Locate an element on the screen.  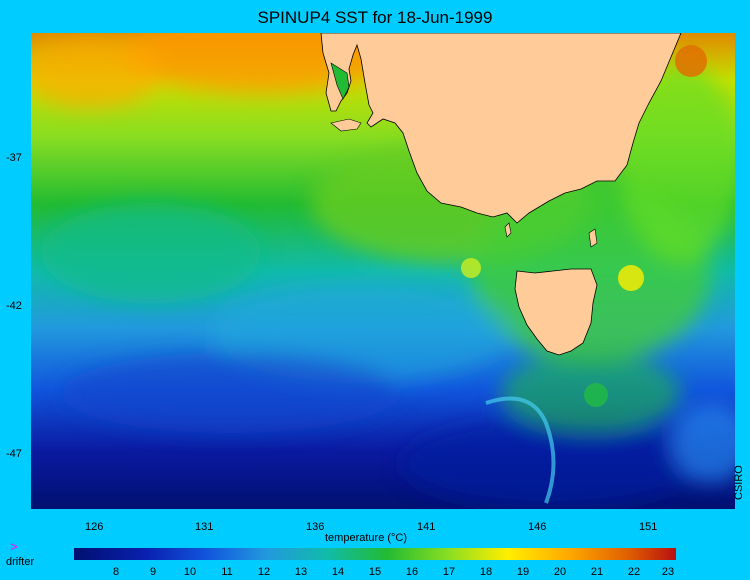
lon-label-126: 126 is located at coordinates (94, 527).